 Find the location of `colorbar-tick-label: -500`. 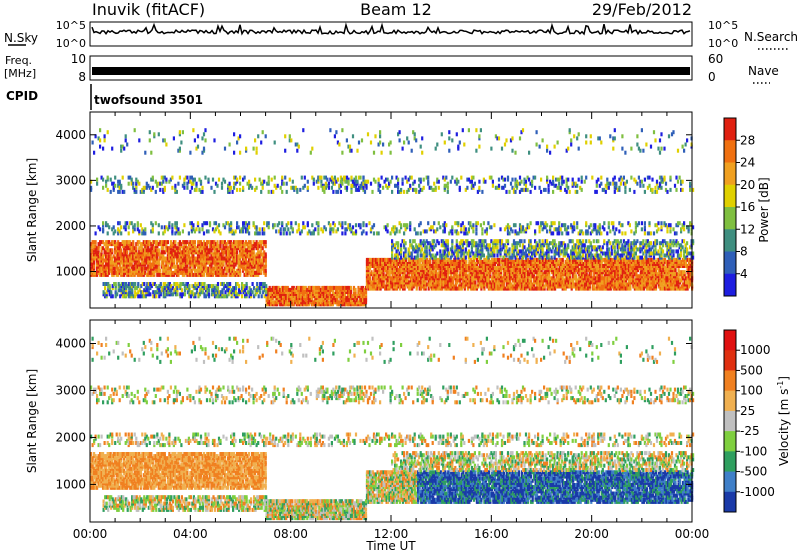

colorbar-tick-label: -500 is located at coordinates (753, 472).